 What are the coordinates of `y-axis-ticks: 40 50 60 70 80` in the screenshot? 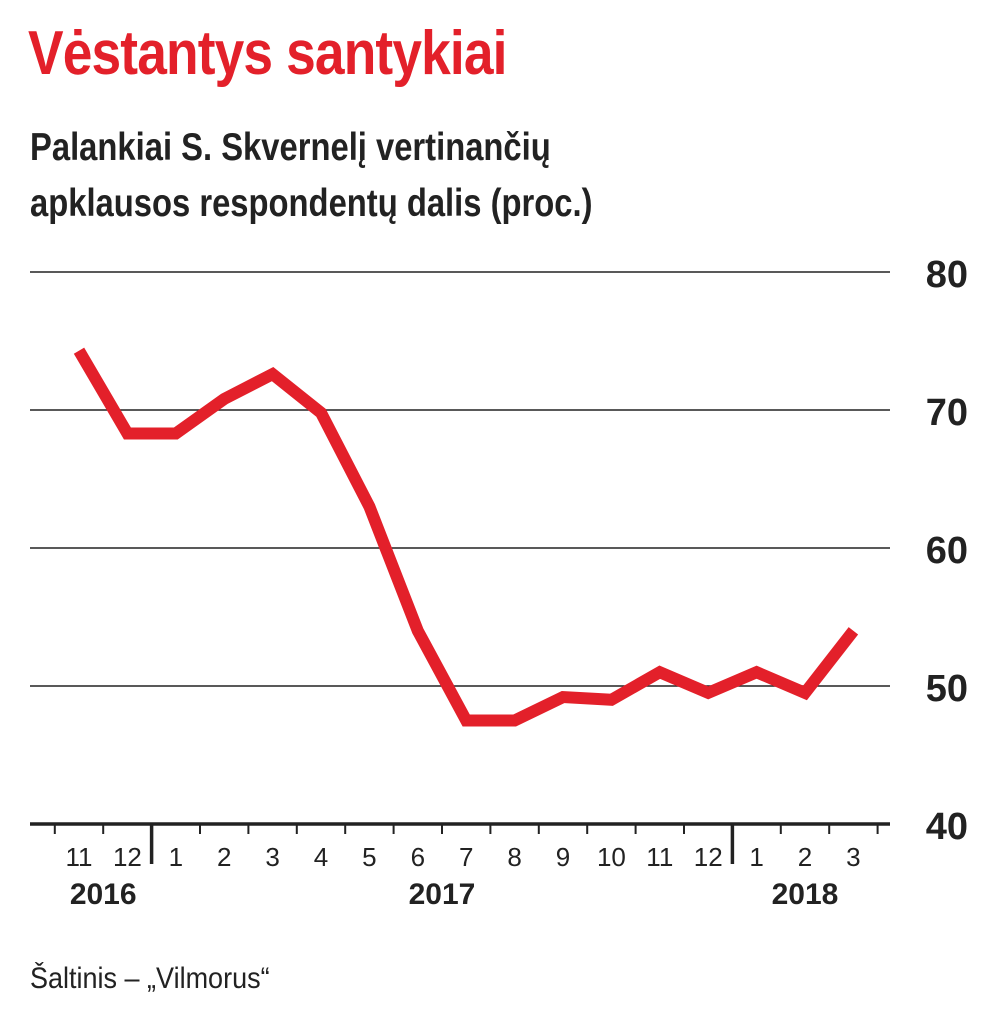 It's located at (947, 551).